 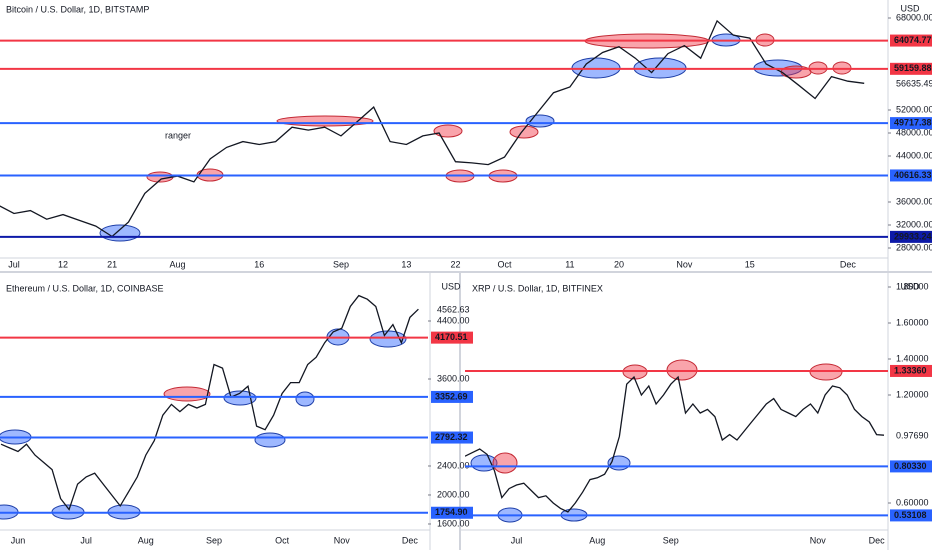 What do you see at coordinates (453, 310) in the screenshot?
I see `last-price-label: 4562.63` at bounding box center [453, 310].